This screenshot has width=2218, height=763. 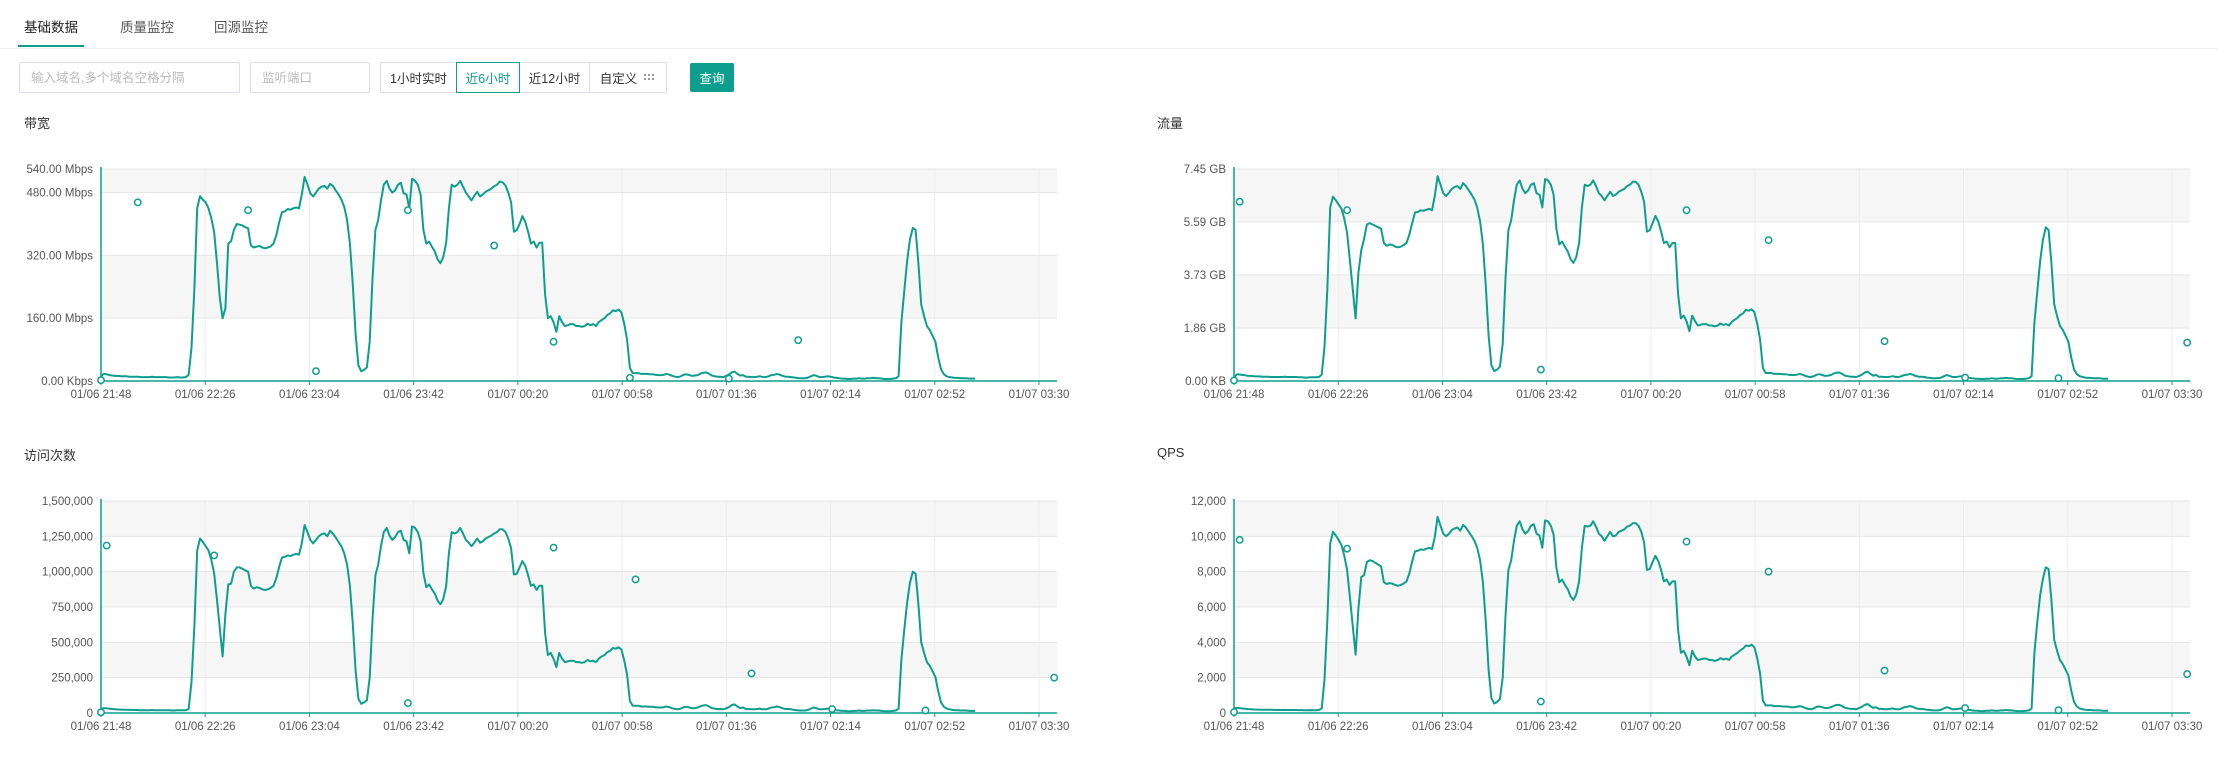 I want to click on chart-title-traffic: 流量, so click(x=1170, y=123).